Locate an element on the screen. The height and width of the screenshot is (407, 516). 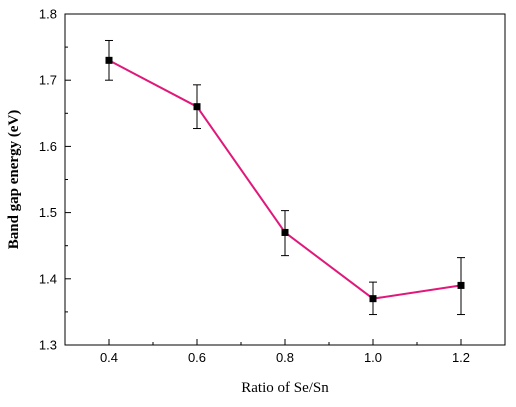
x-axis-label: Ratio of Se/Sn is located at coordinates (285, 388).